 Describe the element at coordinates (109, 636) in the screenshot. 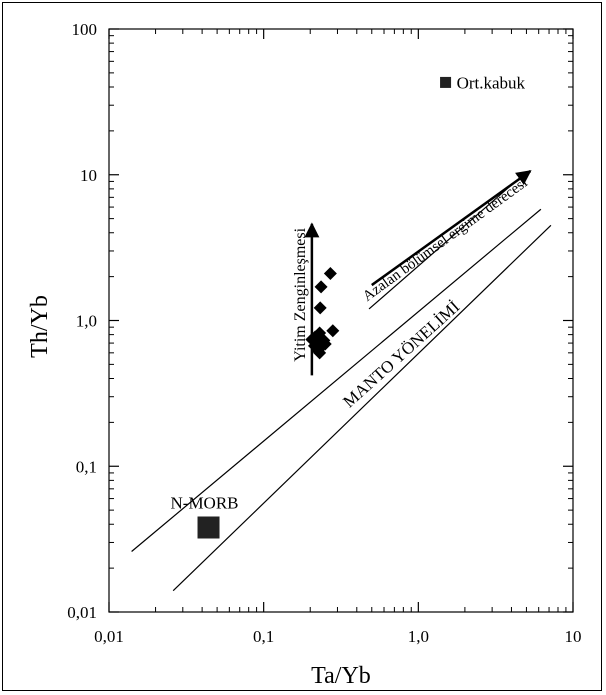

I see `x-tick-label: 0,01` at that location.